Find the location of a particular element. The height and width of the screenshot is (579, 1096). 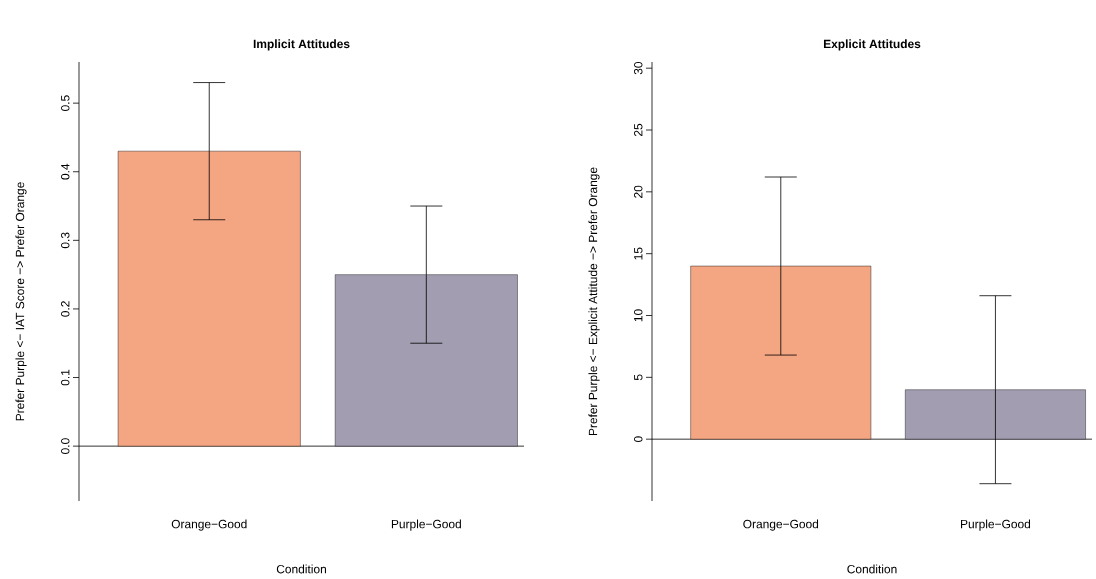

y-axis-title: Prefer Purple <− Explicit Attitude −> Prefer Orange is located at coordinates (594, 301).